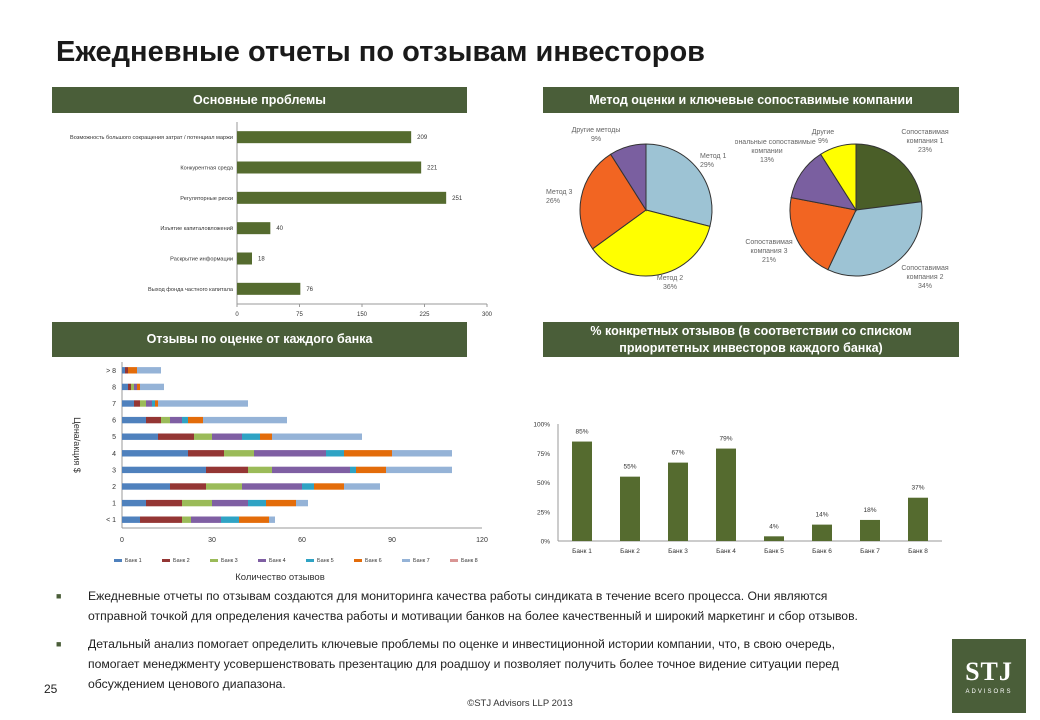 This screenshot has height=720, width=1040. What do you see at coordinates (133, 561) in the screenshot?
I see `feedback-legend-label: Банк 1` at bounding box center [133, 561].